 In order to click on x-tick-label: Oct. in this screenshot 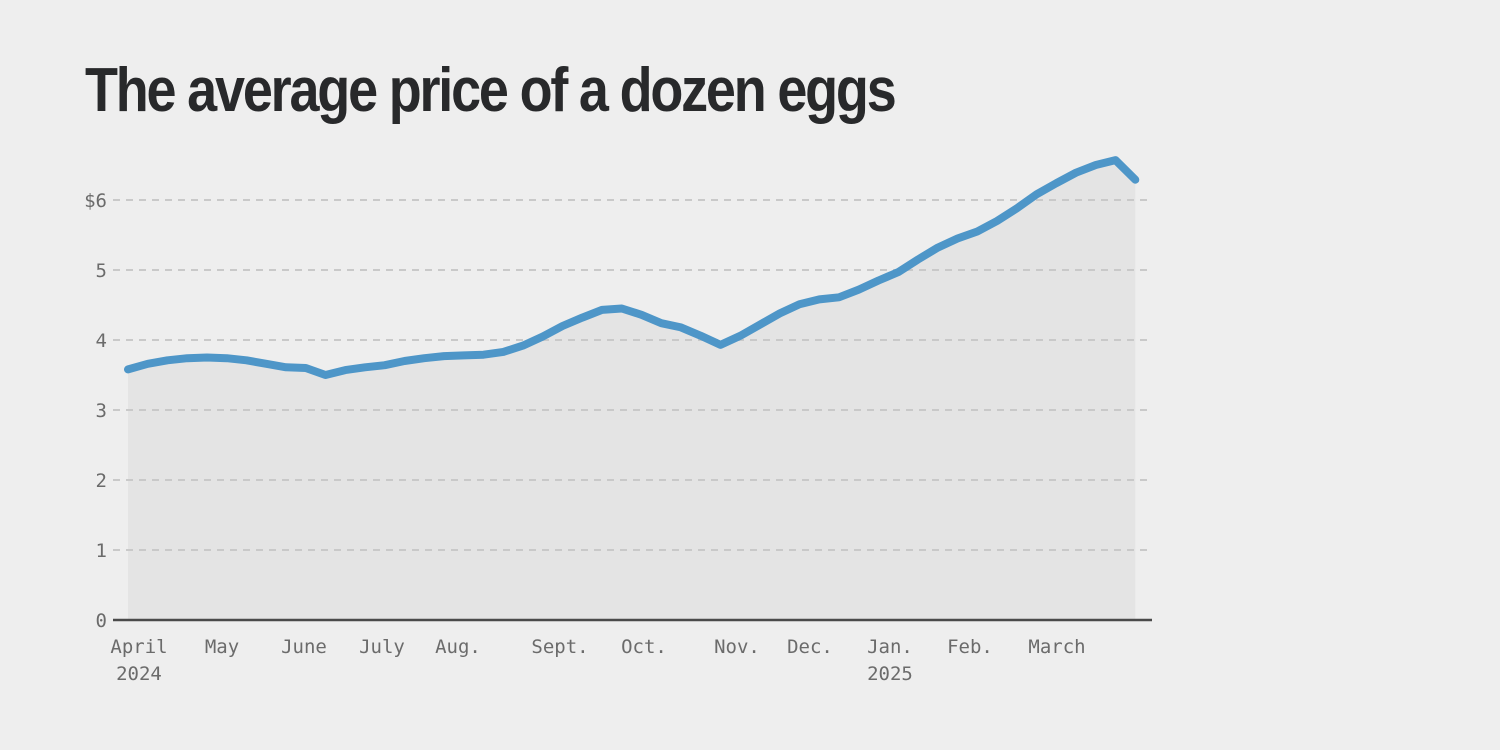, I will do `click(644, 647)`.